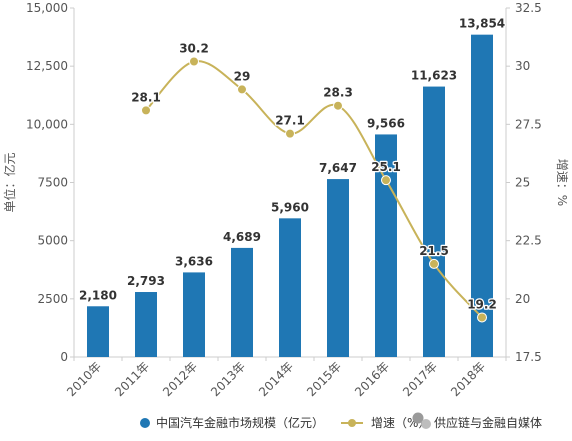 The height and width of the screenshot is (441, 572). What do you see at coordinates (528, 8) in the screenshot?
I see `right-tick-label: 32.5` at bounding box center [528, 8].